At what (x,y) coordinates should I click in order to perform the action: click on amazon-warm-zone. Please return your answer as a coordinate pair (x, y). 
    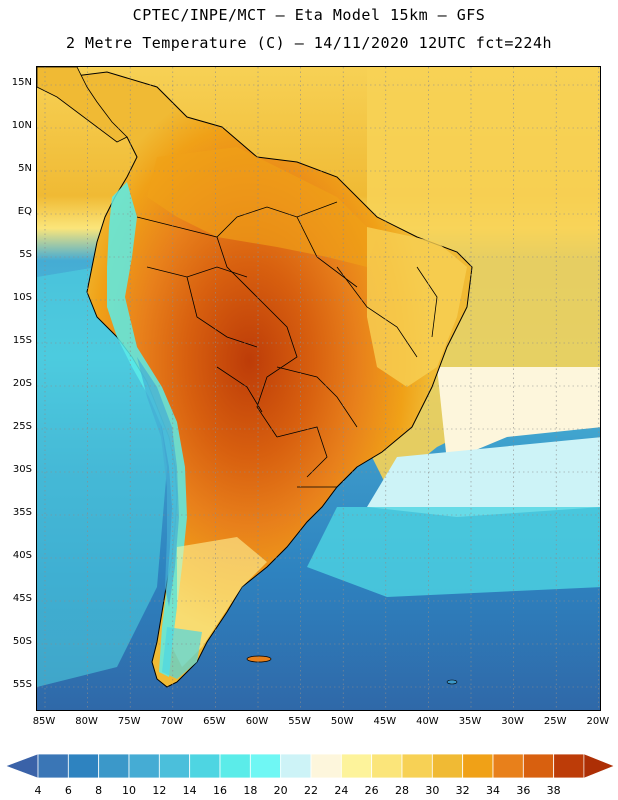
    Looking at the image, I should click on (262, 207).